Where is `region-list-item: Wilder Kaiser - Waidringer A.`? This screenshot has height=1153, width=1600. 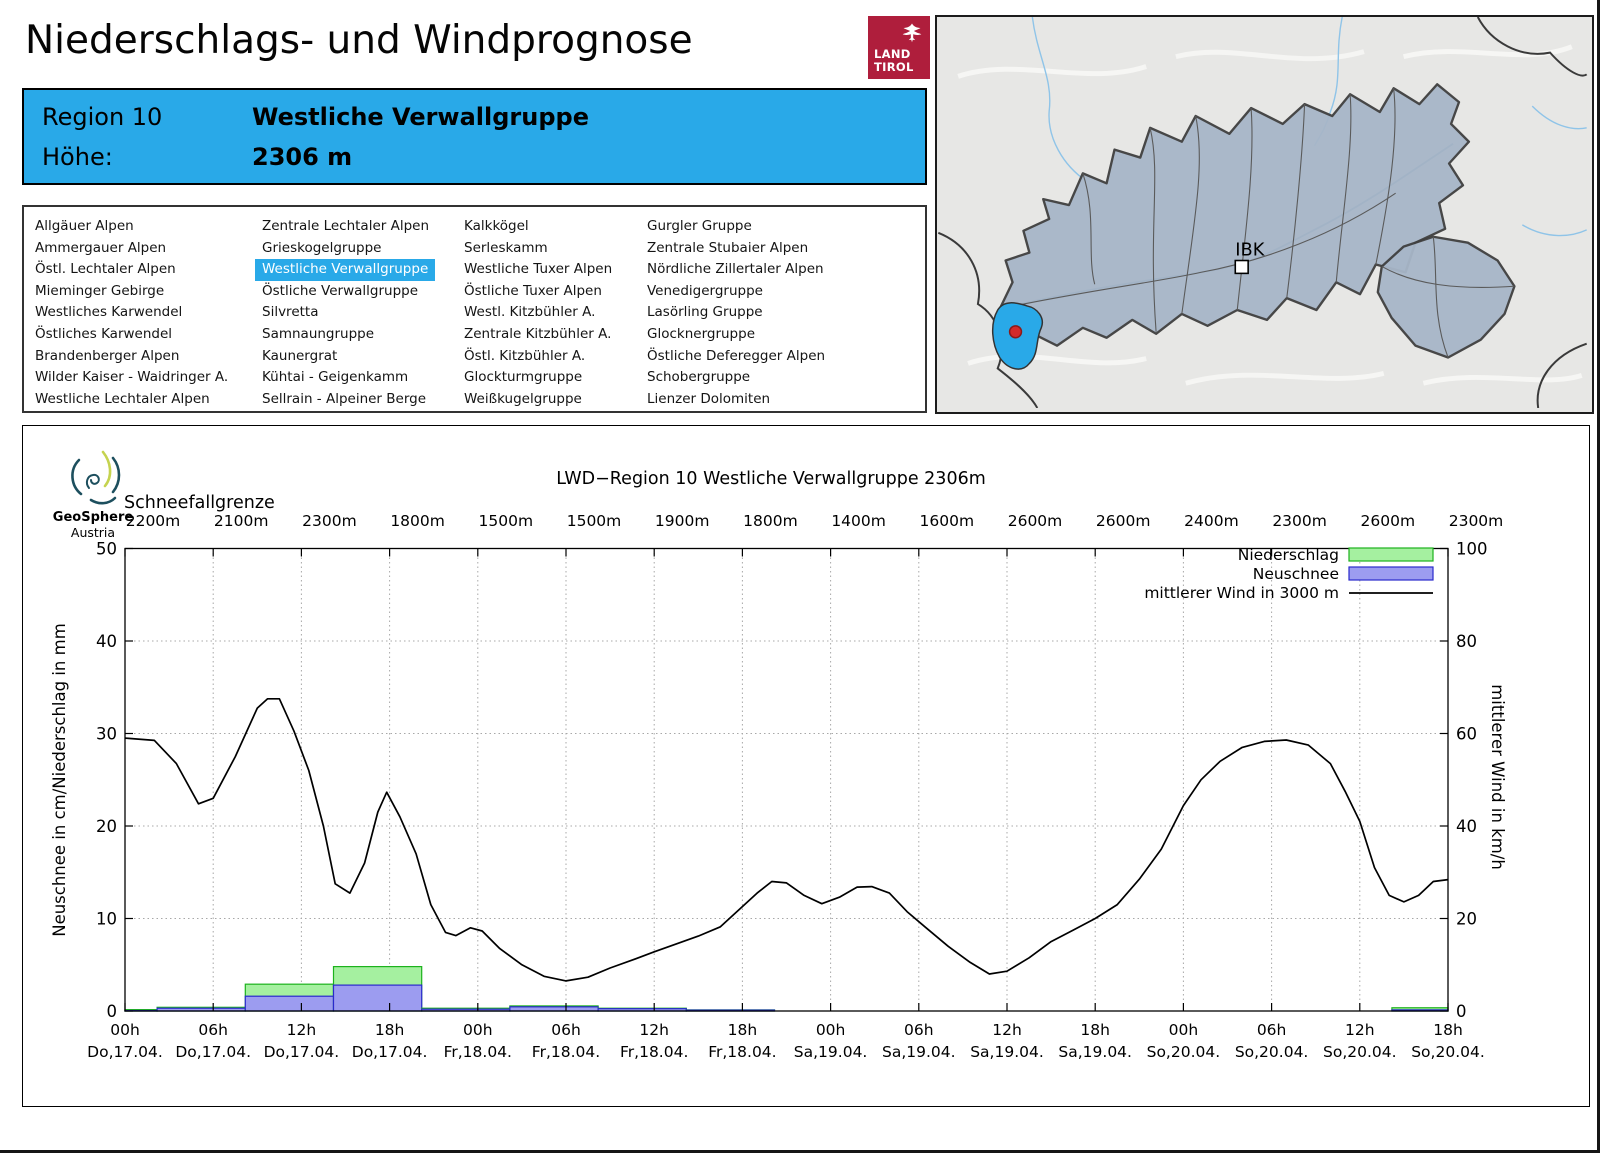 region-list-item: Wilder Kaiser - Waidringer A. is located at coordinates (132, 377).